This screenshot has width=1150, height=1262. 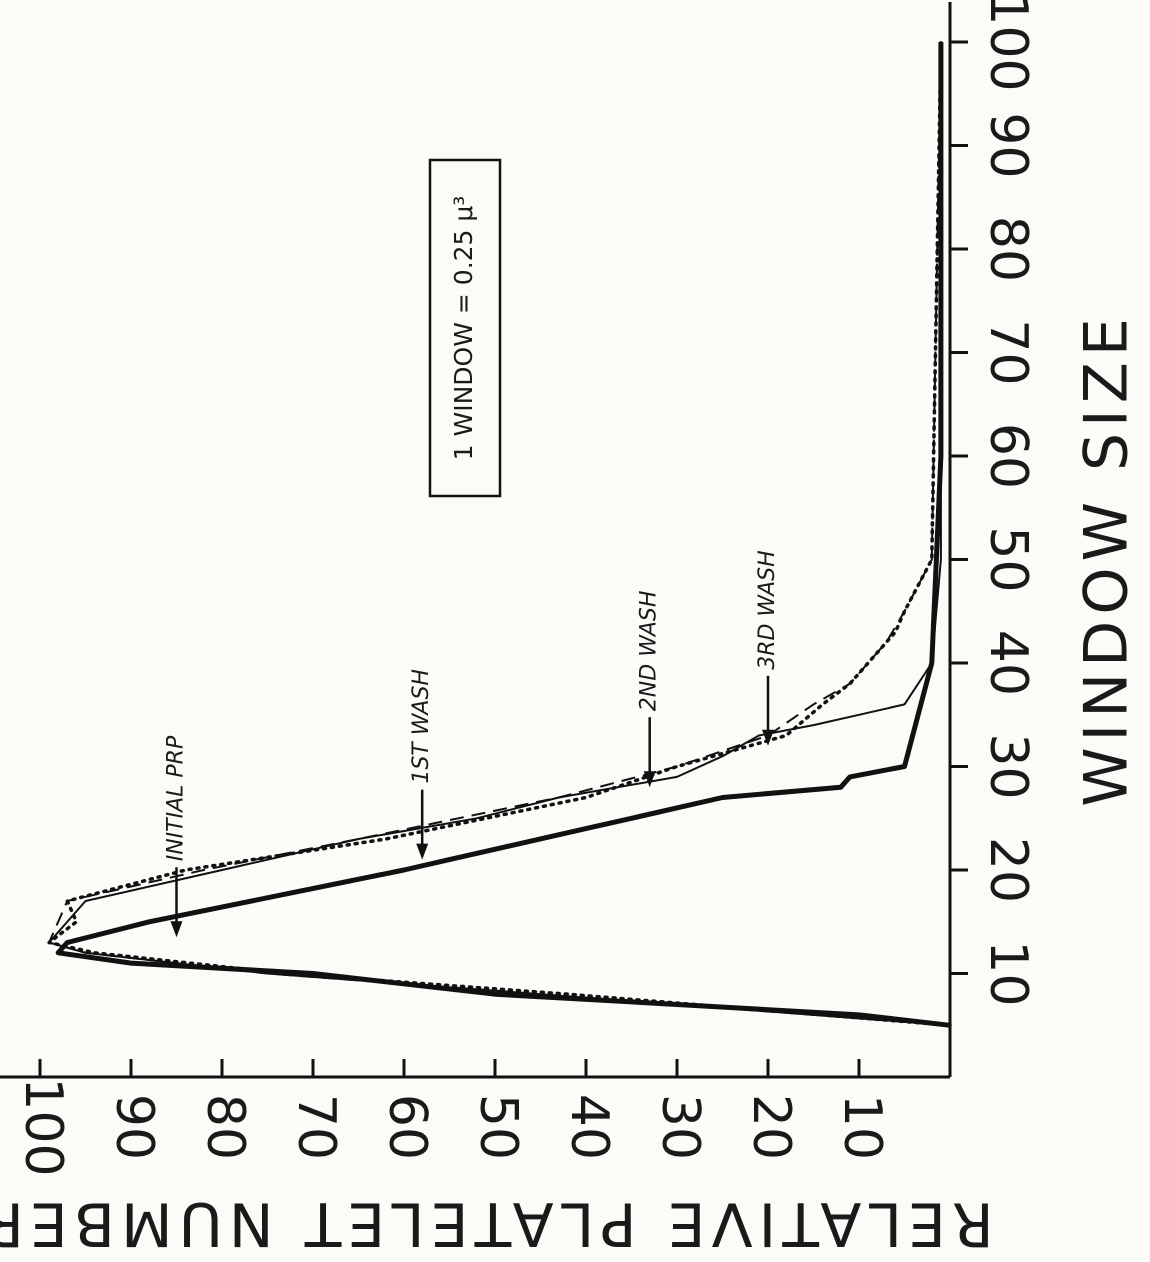 I want to click on unit-box-frame, so click(x=465, y=328).